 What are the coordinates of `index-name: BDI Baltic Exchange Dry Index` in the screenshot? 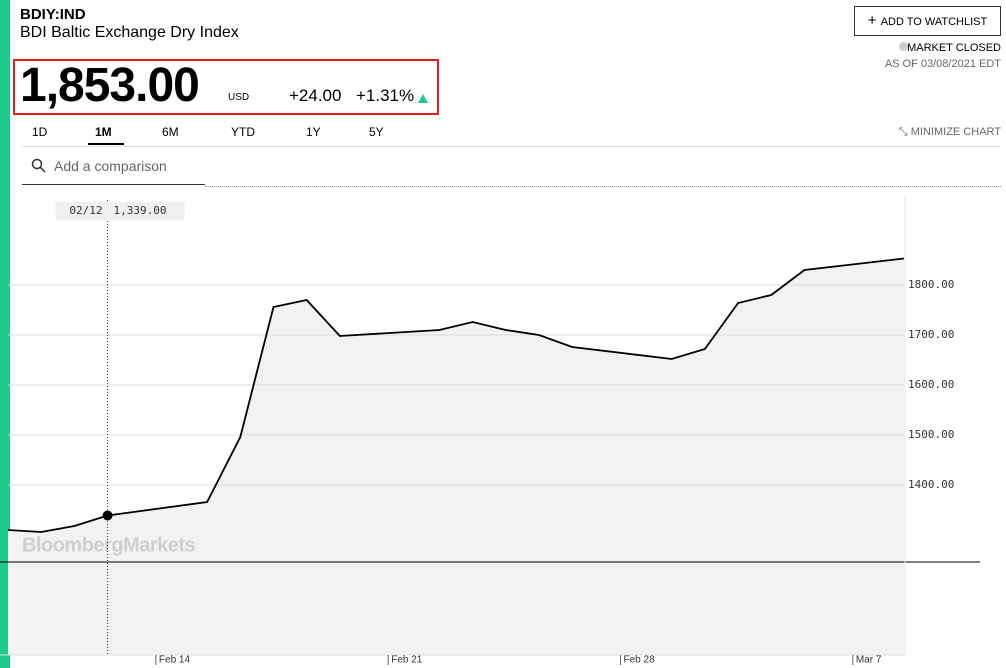 It's located at (129, 32).